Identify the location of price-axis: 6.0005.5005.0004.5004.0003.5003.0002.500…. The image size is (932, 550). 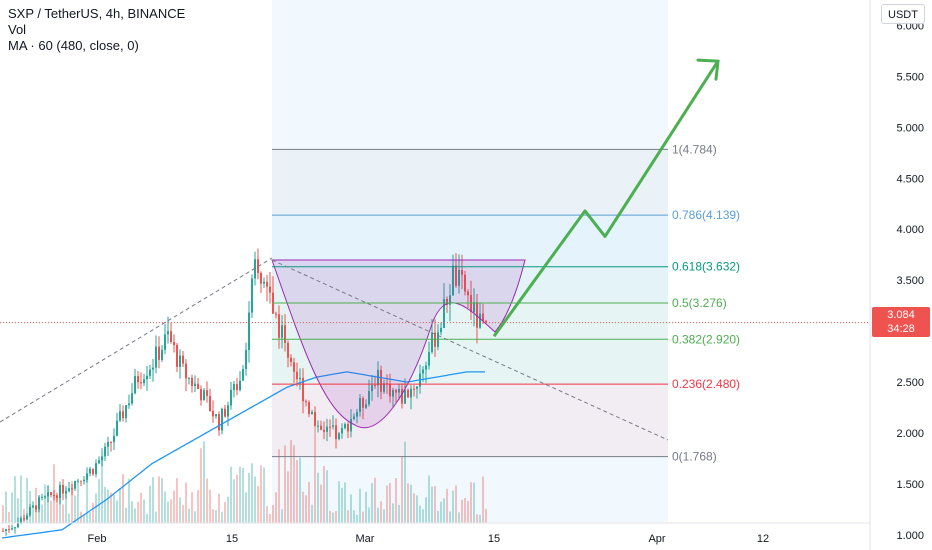
(910, 280).